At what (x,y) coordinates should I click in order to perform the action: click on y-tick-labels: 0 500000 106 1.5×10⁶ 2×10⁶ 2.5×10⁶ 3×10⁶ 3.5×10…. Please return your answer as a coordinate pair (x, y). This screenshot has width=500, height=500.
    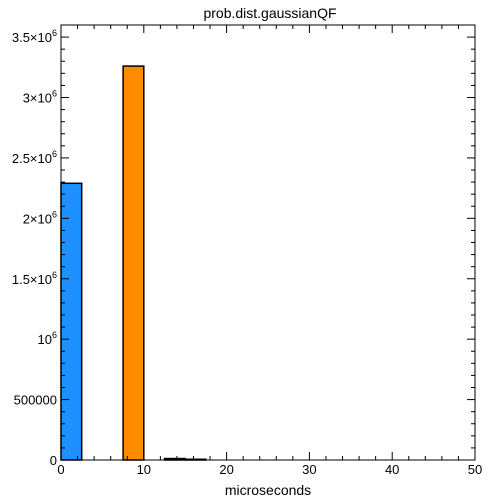
    Looking at the image, I should click on (34, 248).